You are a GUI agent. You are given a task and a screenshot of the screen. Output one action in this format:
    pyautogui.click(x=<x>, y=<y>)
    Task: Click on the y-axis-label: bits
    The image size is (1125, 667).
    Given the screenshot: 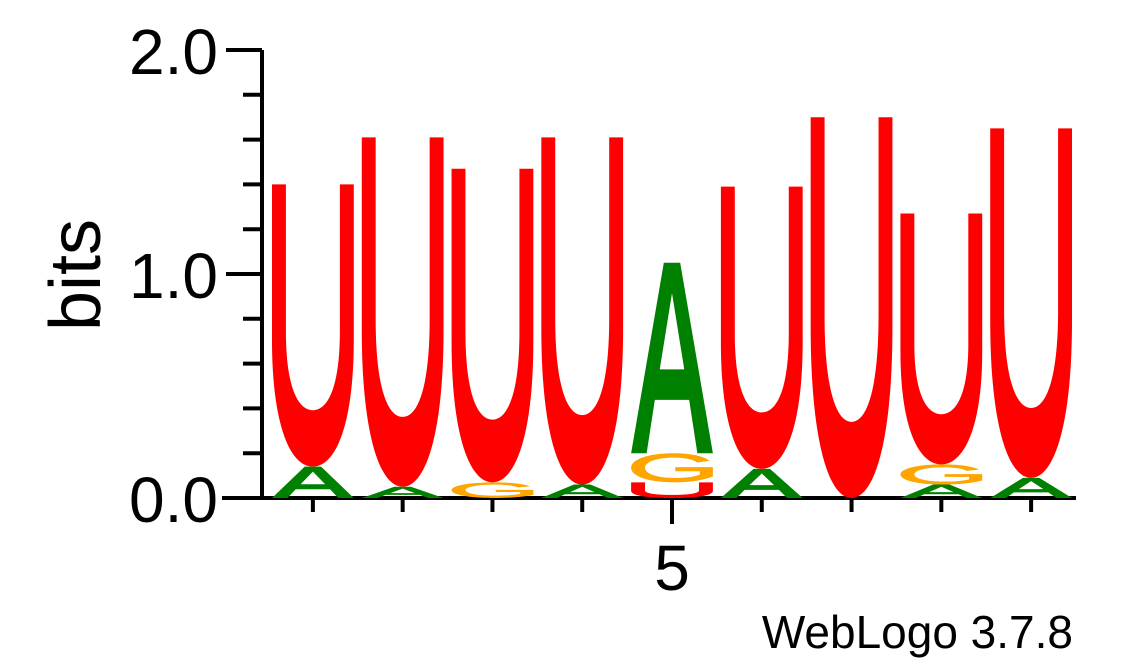 What is the action you would take?
    pyautogui.click(x=76, y=275)
    